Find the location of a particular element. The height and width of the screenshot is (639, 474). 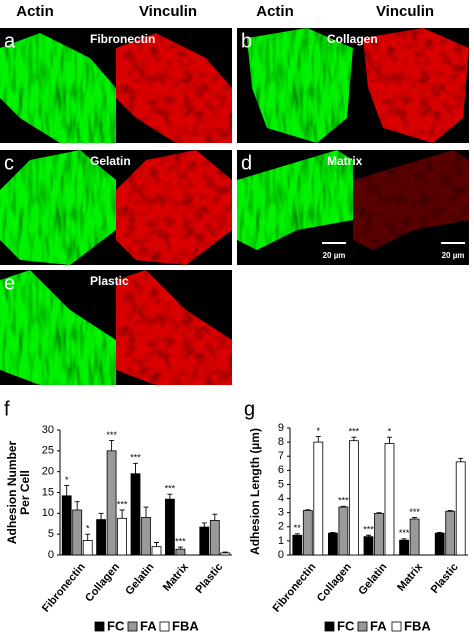

micrograph-panel: d Matrix 20 µm 20 µm is located at coordinates (353, 207).